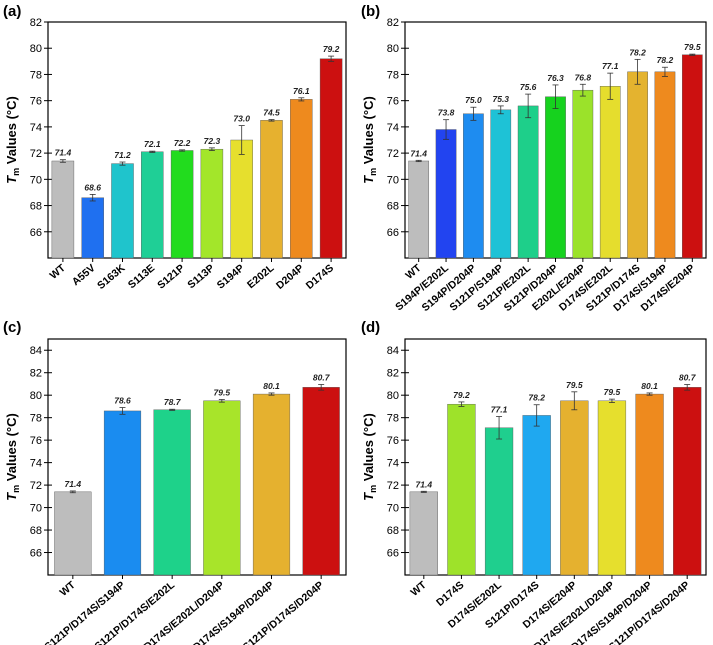 This screenshot has height=645, width=713. I want to click on y-axis-title-sub: m, so click(16, 172).